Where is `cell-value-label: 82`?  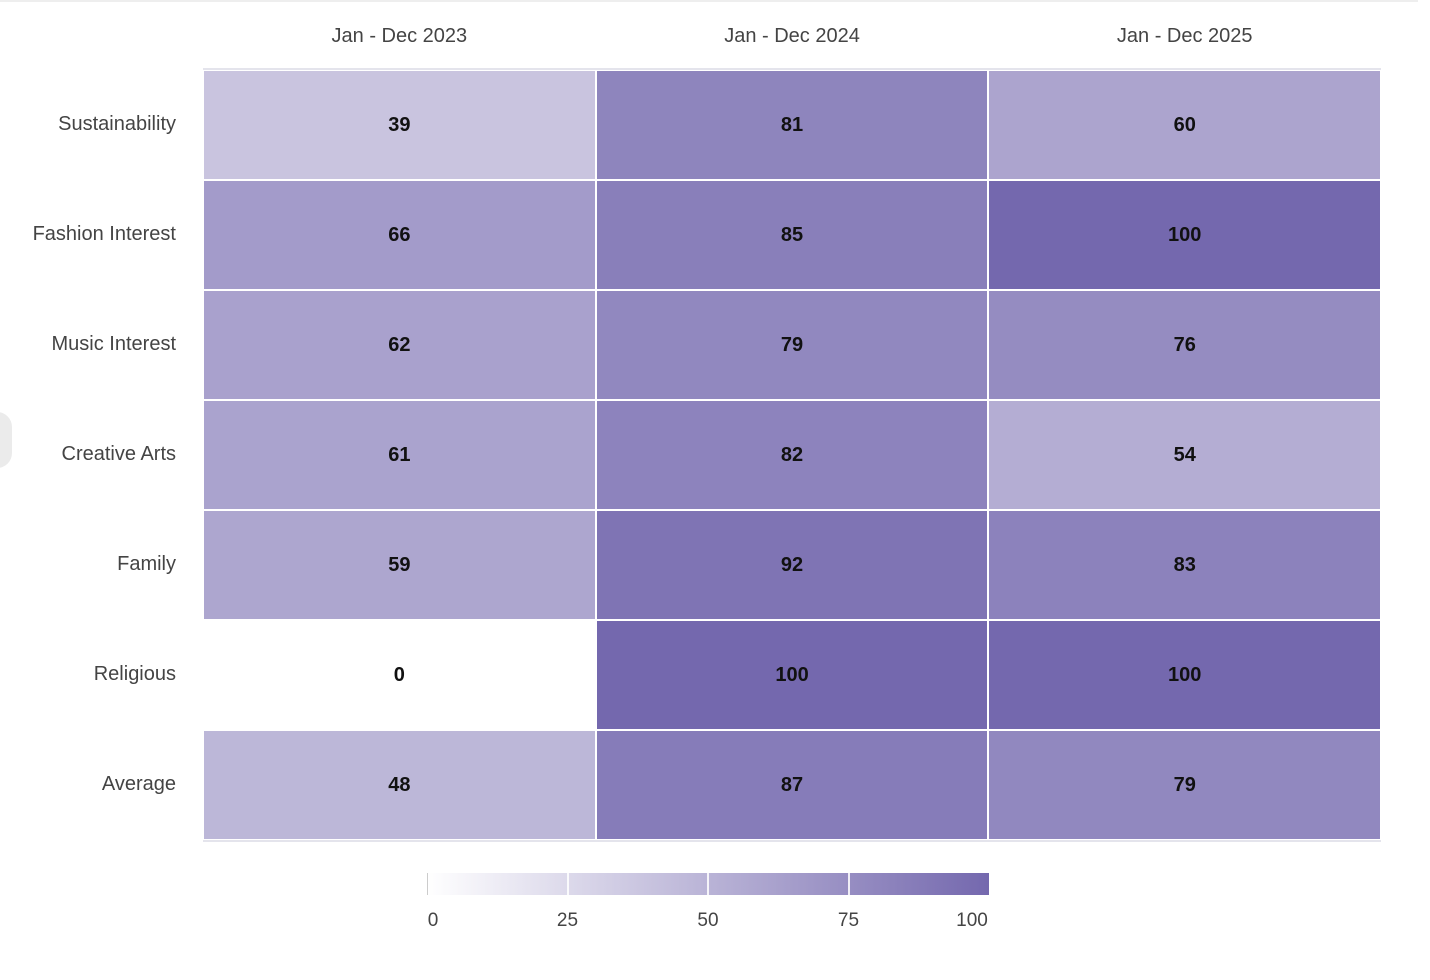
cell-value-label: 82 is located at coordinates (792, 454).